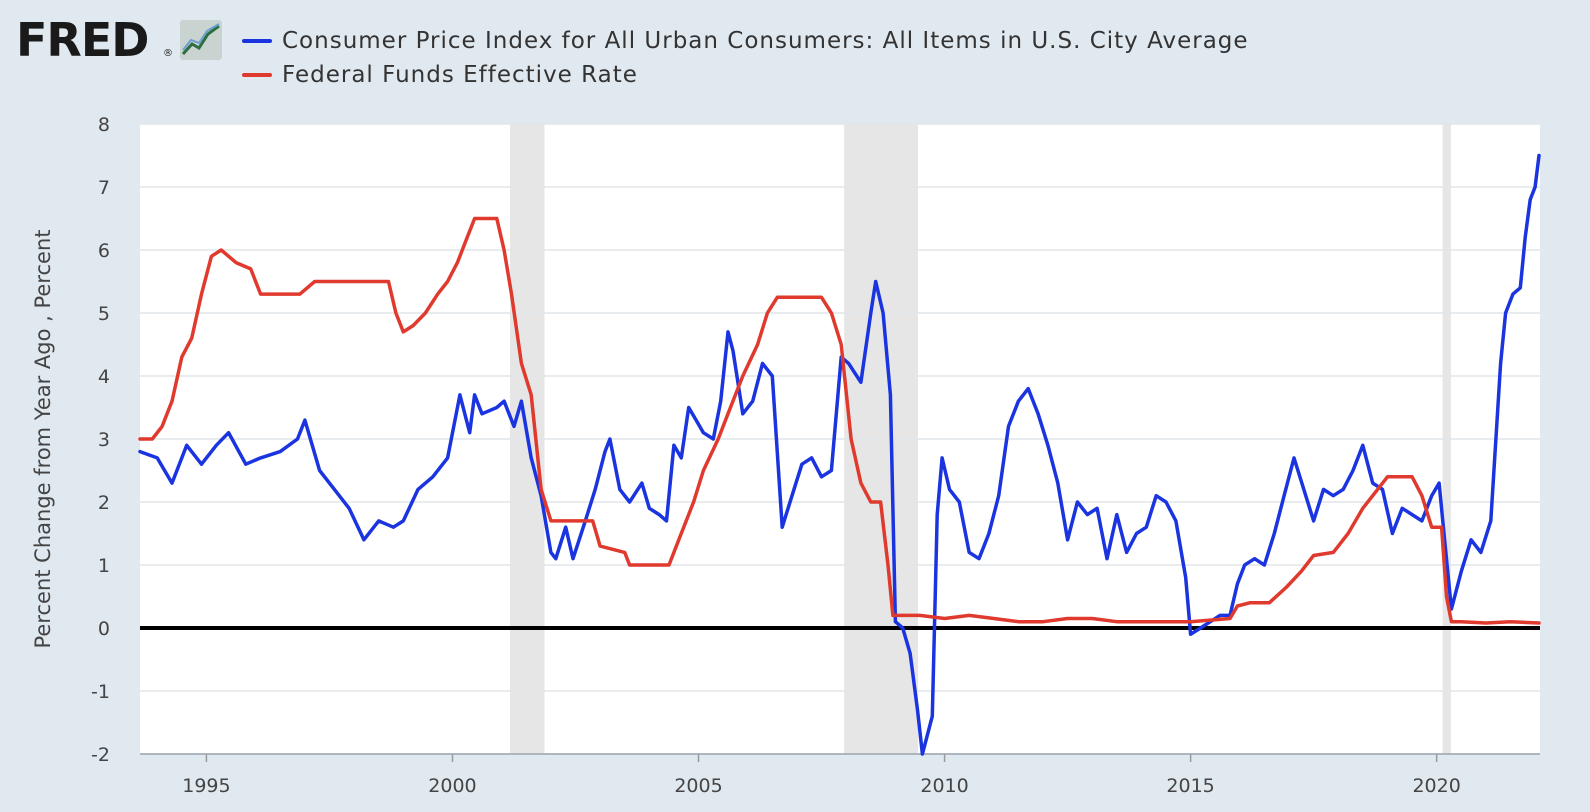 This screenshot has height=812, width=1590. Describe the element at coordinates (460, 75) in the screenshot. I see `legend-label-fedfunds: Federal Funds Effective Rate` at that location.